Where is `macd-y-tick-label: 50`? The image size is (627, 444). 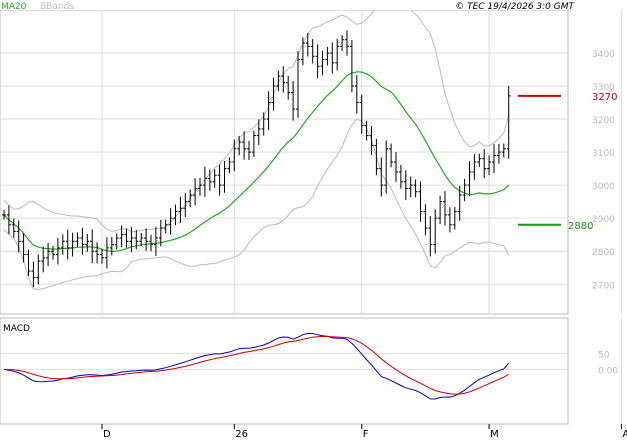 macd-y-tick-label: 50 is located at coordinates (604, 355).